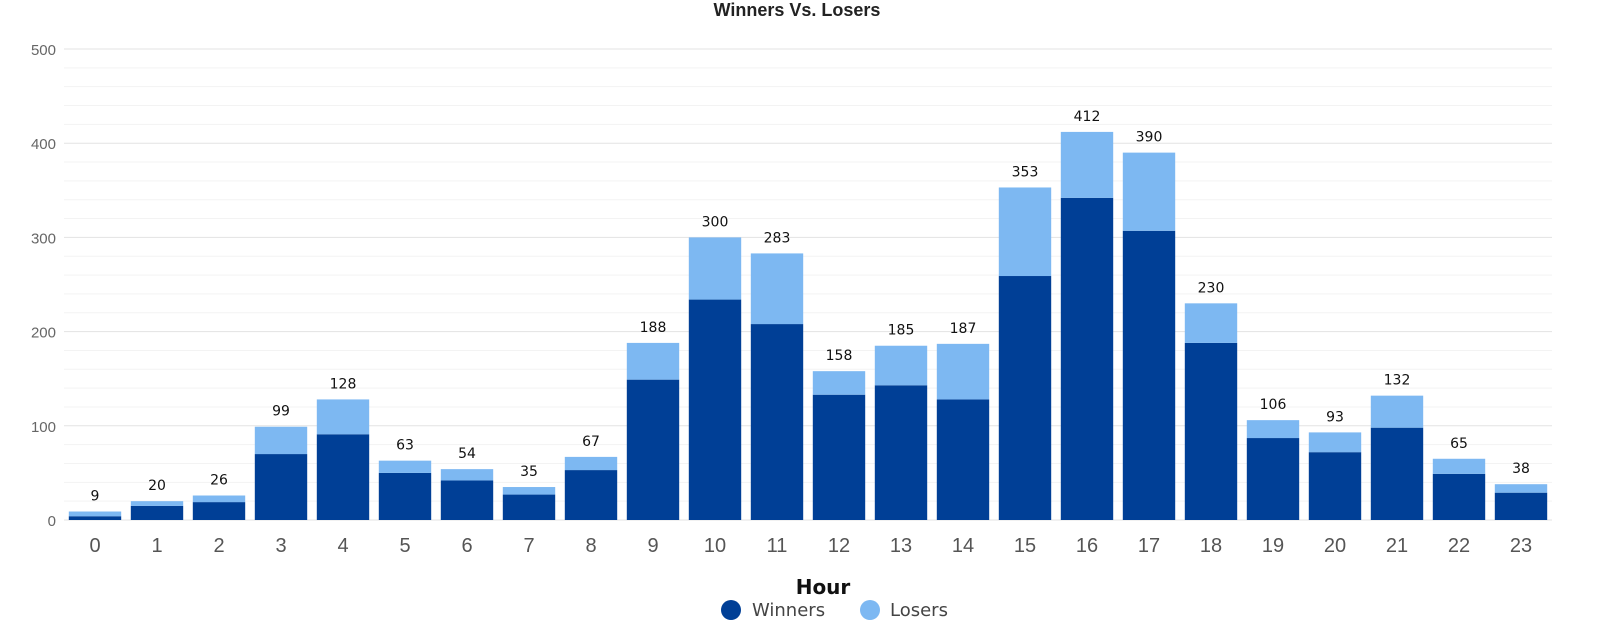  What do you see at coordinates (777, 238) in the screenshot?
I see `total-label-hour-11: 283` at bounding box center [777, 238].